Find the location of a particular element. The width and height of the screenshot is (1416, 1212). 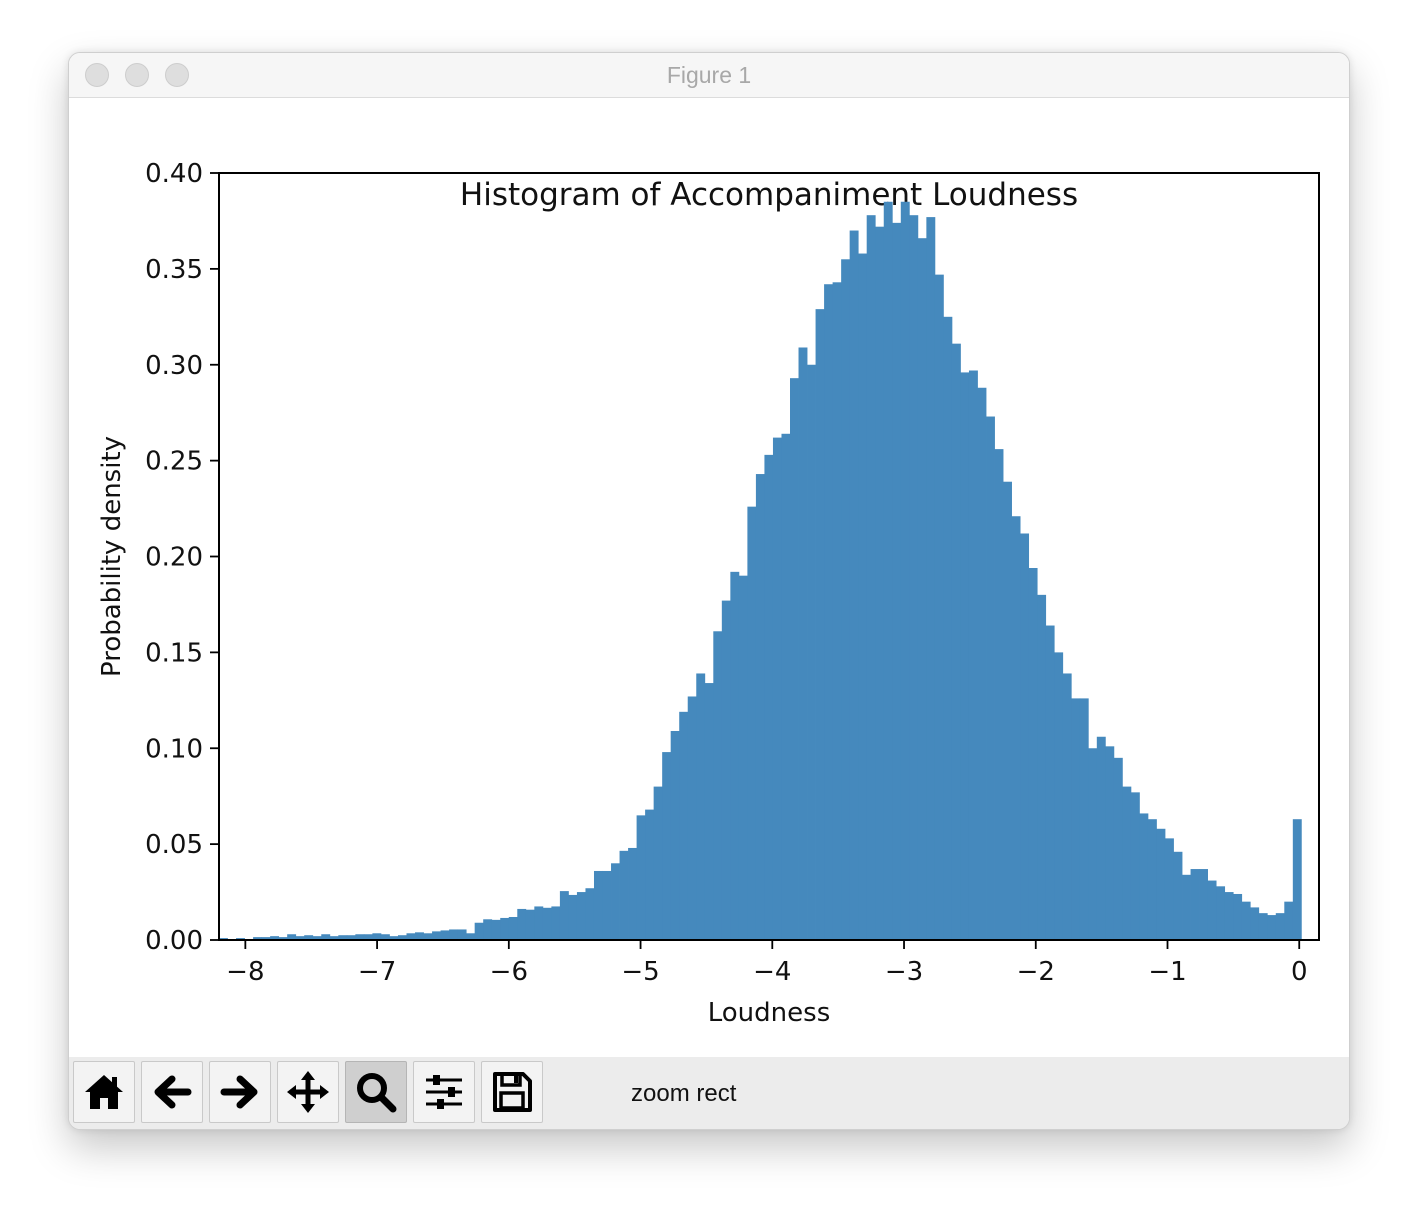

home-button is located at coordinates (104, 1092).